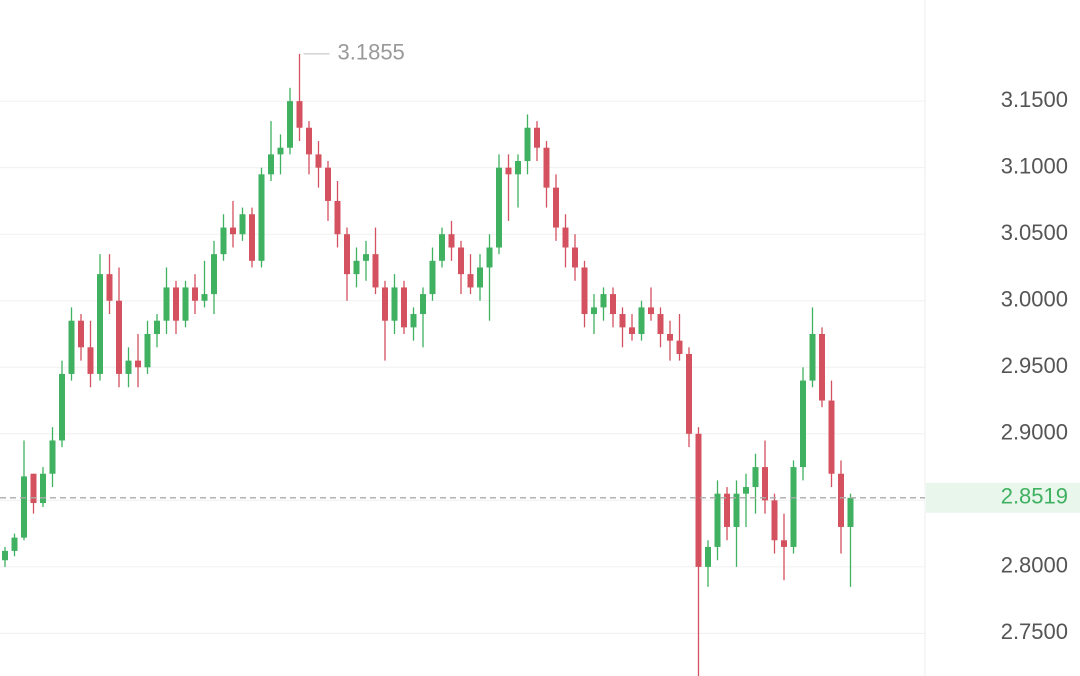 This screenshot has height=676, width=1080. I want to click on y-tick-label: 3.1500, so click(1034, 99).